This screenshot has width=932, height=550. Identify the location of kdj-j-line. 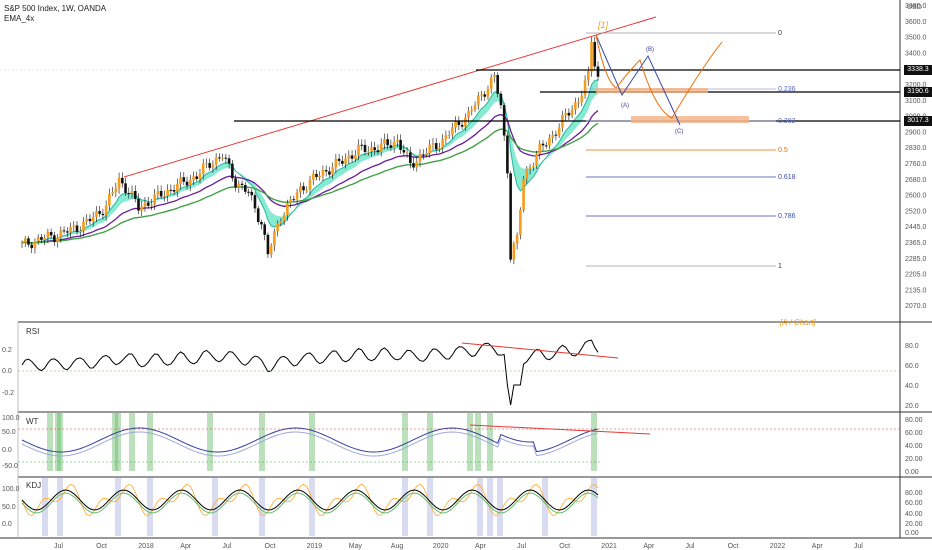
(310, 500).